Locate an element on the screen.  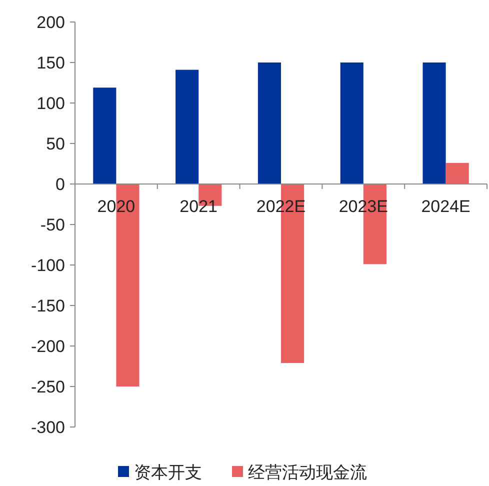
y-tick-label: -300 is located at coordinates (47, 427).